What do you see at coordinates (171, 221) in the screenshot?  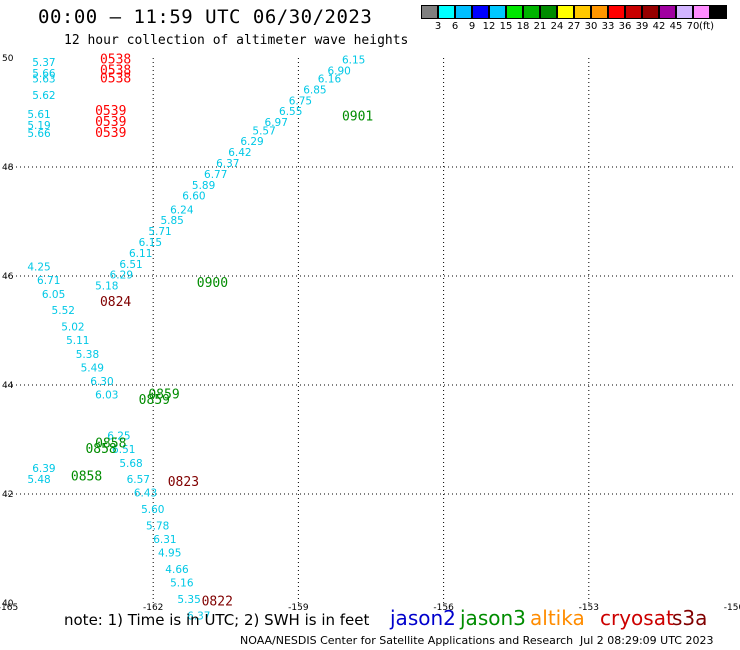 I see `swh-label: 5.85` at bounding box center [171, 221].